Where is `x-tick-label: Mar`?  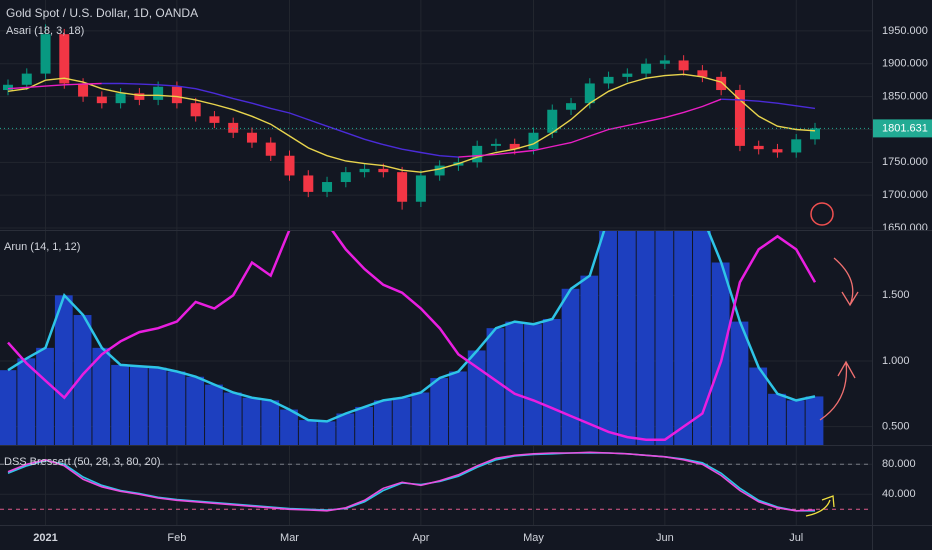 x-tick-label: Mar is located at coordinates (289, 538).